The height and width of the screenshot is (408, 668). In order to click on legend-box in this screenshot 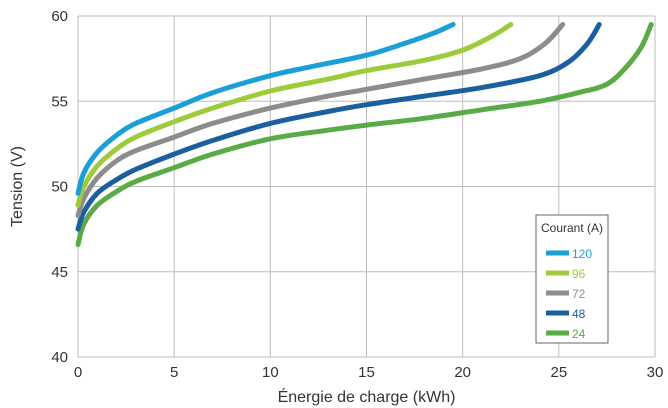, I will do `click(572, 279)`.